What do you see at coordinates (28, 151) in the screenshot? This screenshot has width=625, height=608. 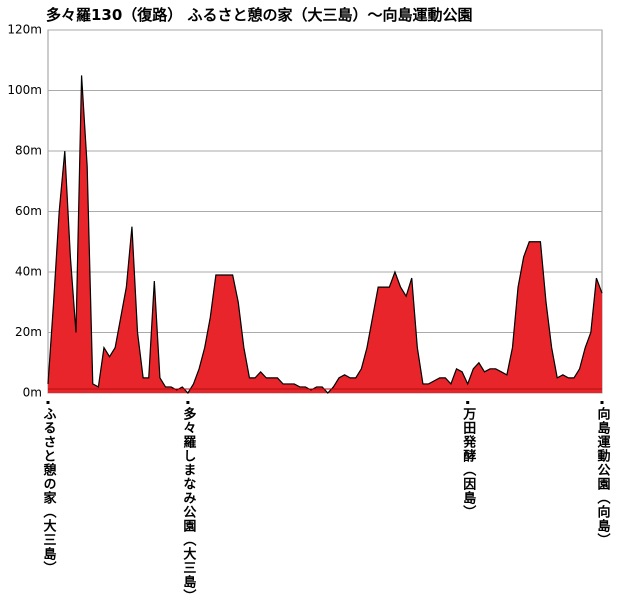 I see `y-tick-label: 80m` at bounding box center [28, 151].